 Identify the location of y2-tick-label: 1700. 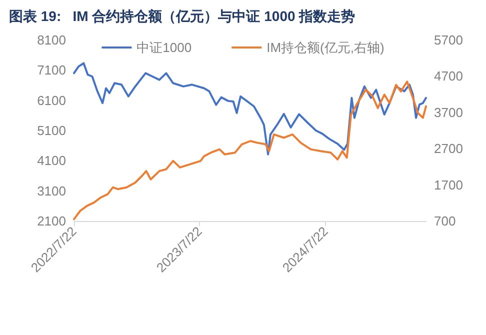
(448, 184).